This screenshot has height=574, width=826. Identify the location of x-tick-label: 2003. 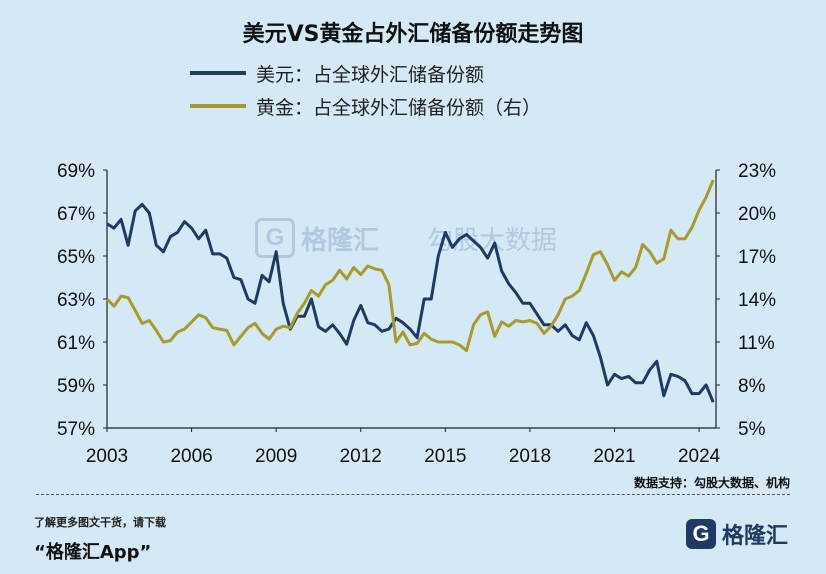
(107, 456).